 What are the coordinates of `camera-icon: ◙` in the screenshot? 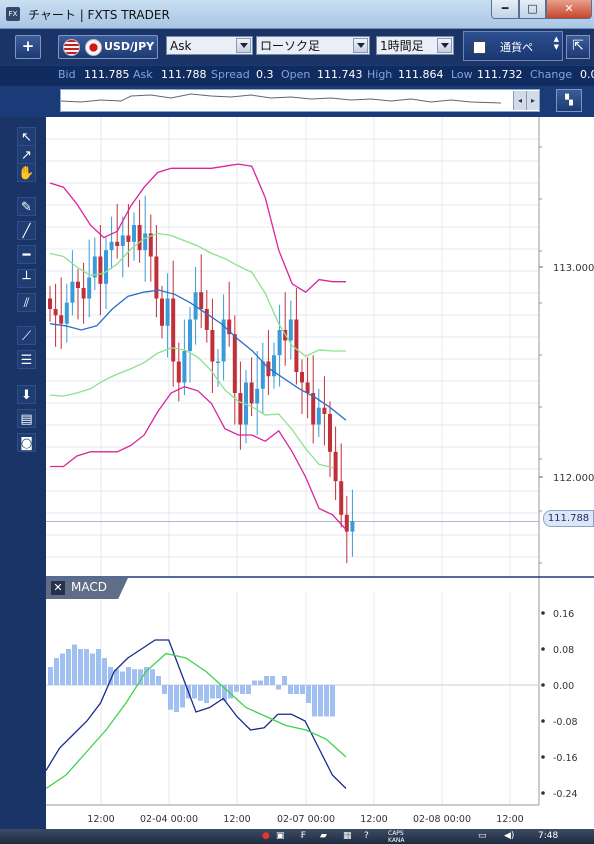 It's located at (26, 442).